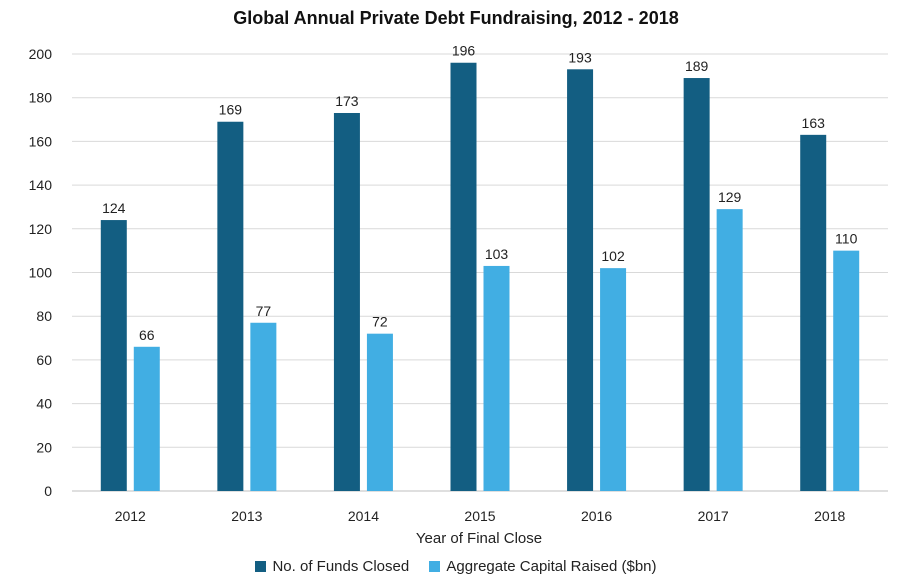  I want to click on bar-funds-2012, so click(113, 355).